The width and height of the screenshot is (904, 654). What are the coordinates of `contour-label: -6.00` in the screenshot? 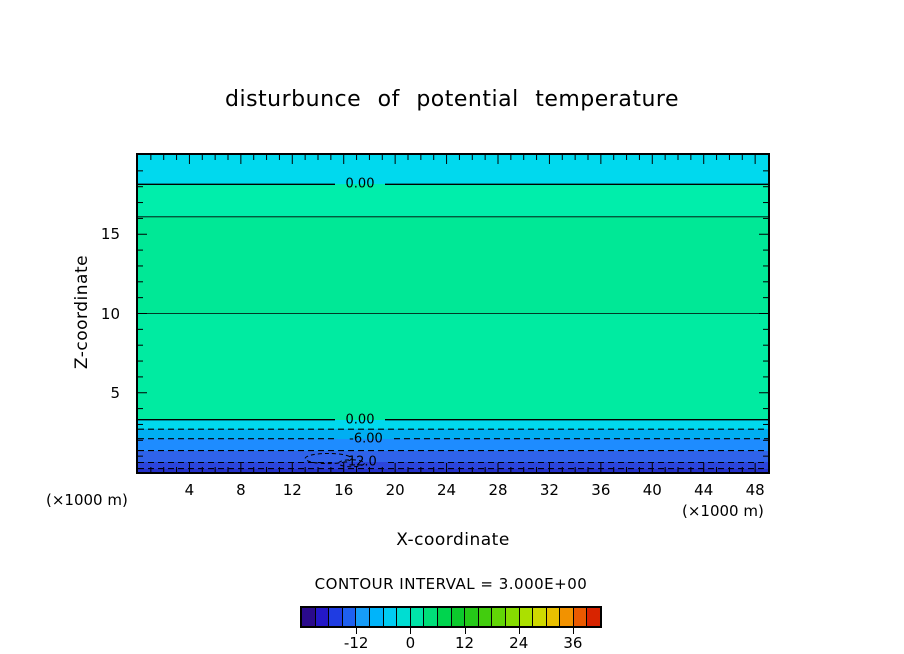 It's located at (366, 439).